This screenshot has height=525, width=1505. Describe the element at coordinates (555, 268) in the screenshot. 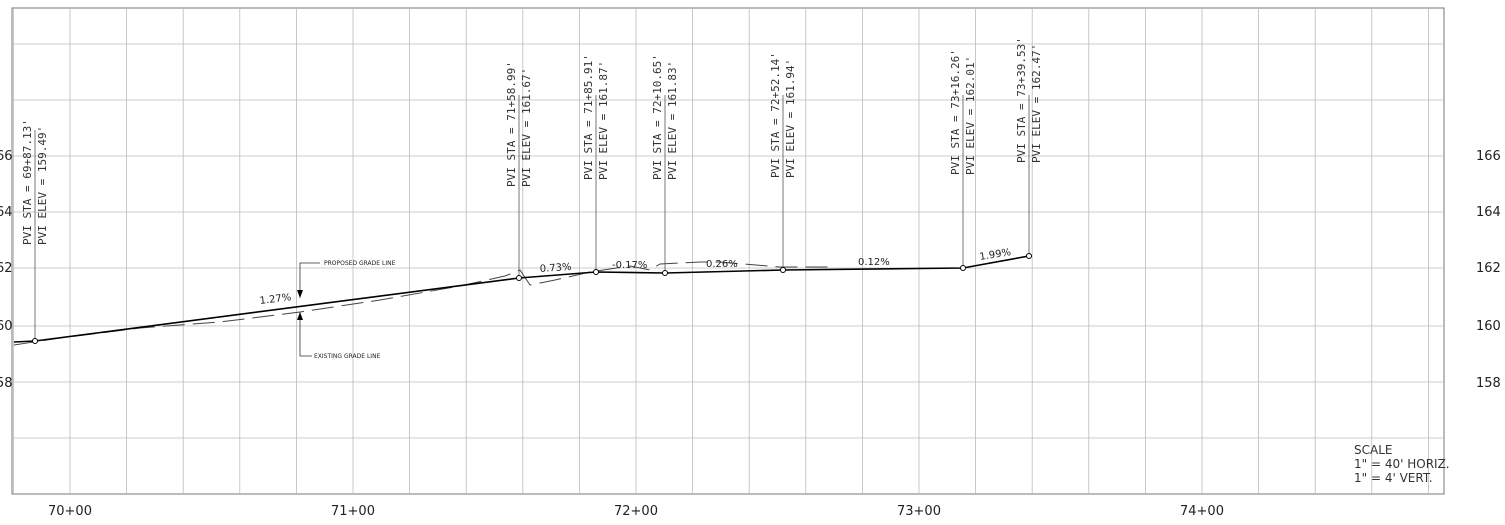

I see `grade-label-2: 0.73%` at that location.